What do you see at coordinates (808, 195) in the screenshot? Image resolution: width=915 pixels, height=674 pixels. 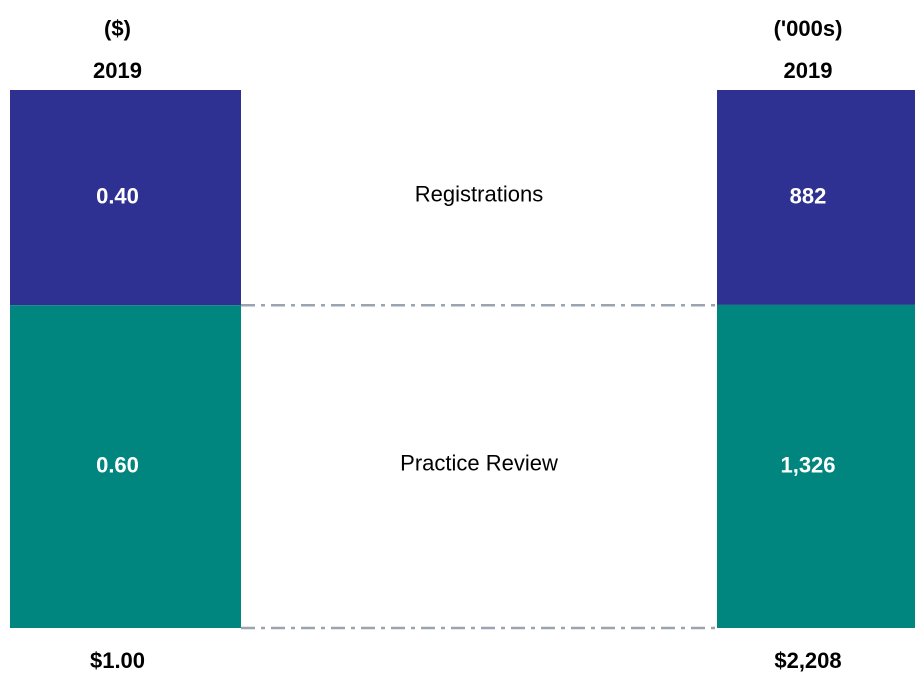 I see `value-label: 882` at bounding box center [808, 195].